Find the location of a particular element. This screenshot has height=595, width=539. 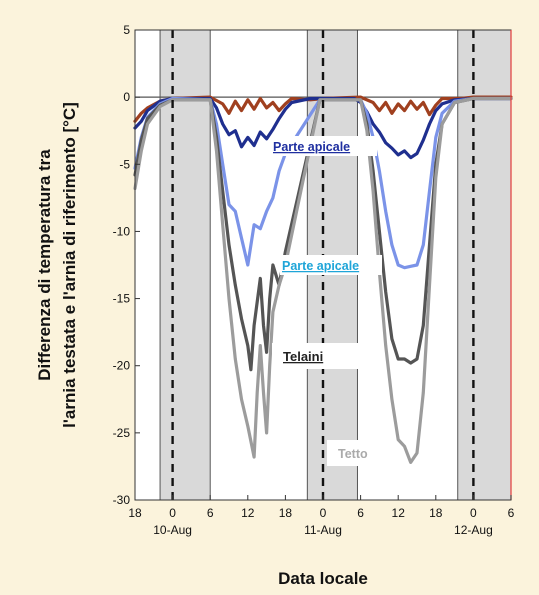

y-axis-title-line1: Differenza di temperatura tra is located at coordinates (44, 265).